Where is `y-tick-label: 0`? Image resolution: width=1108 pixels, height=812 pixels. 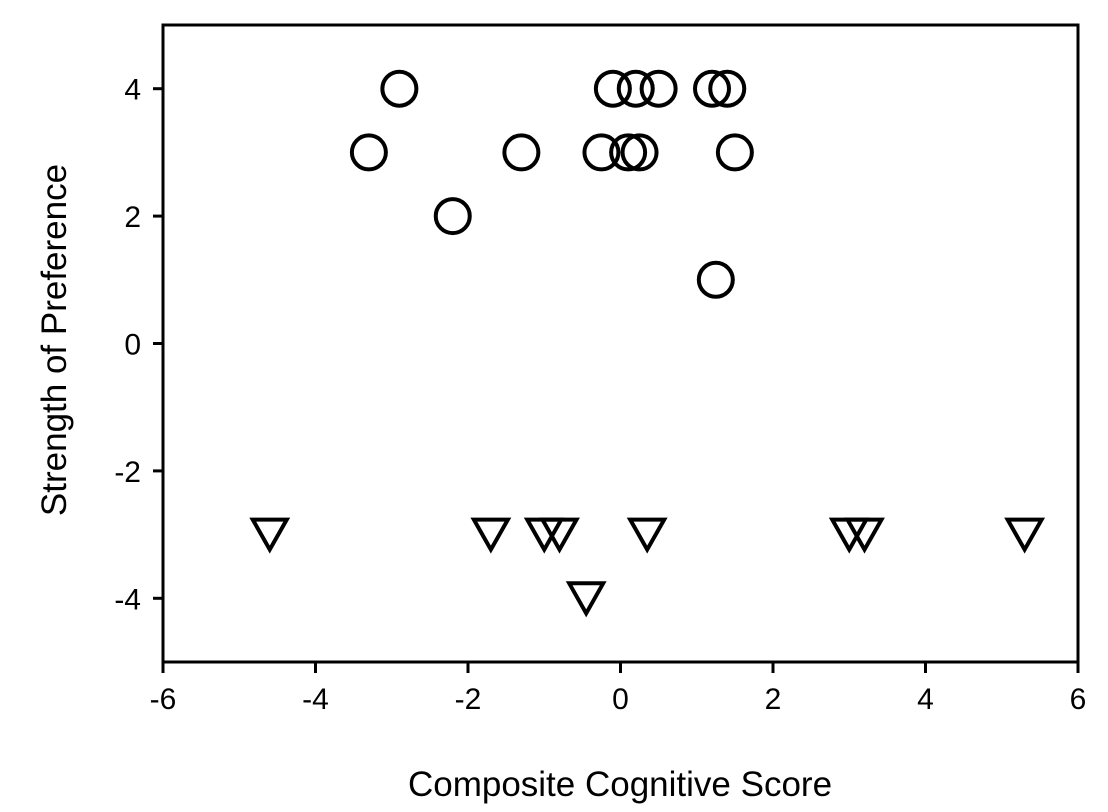 y-tick-label: 0 is located at coordinates (132, 345).